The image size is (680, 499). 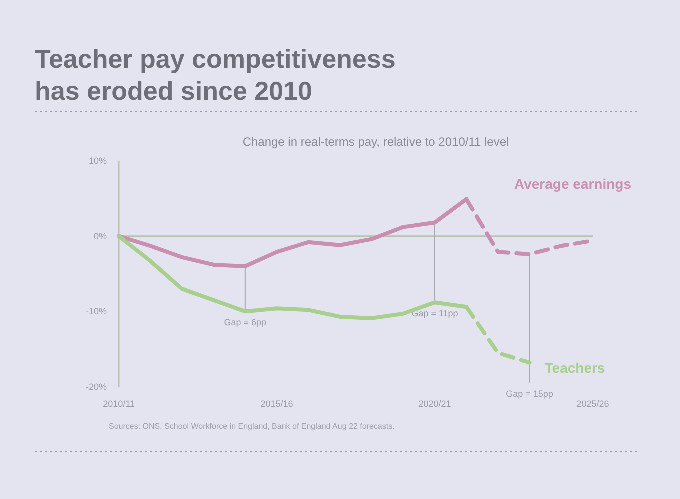 I want to click on text: Average earnings, so click(x=573, y=184).